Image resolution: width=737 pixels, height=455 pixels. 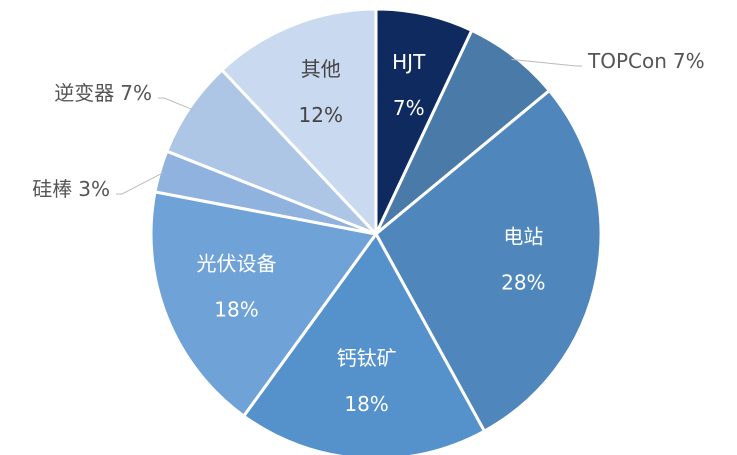 What do you see at coordinates (367, 358) in the screenshot?
I see `category-label: 钙钛矿` at bounding box center [367, 358].